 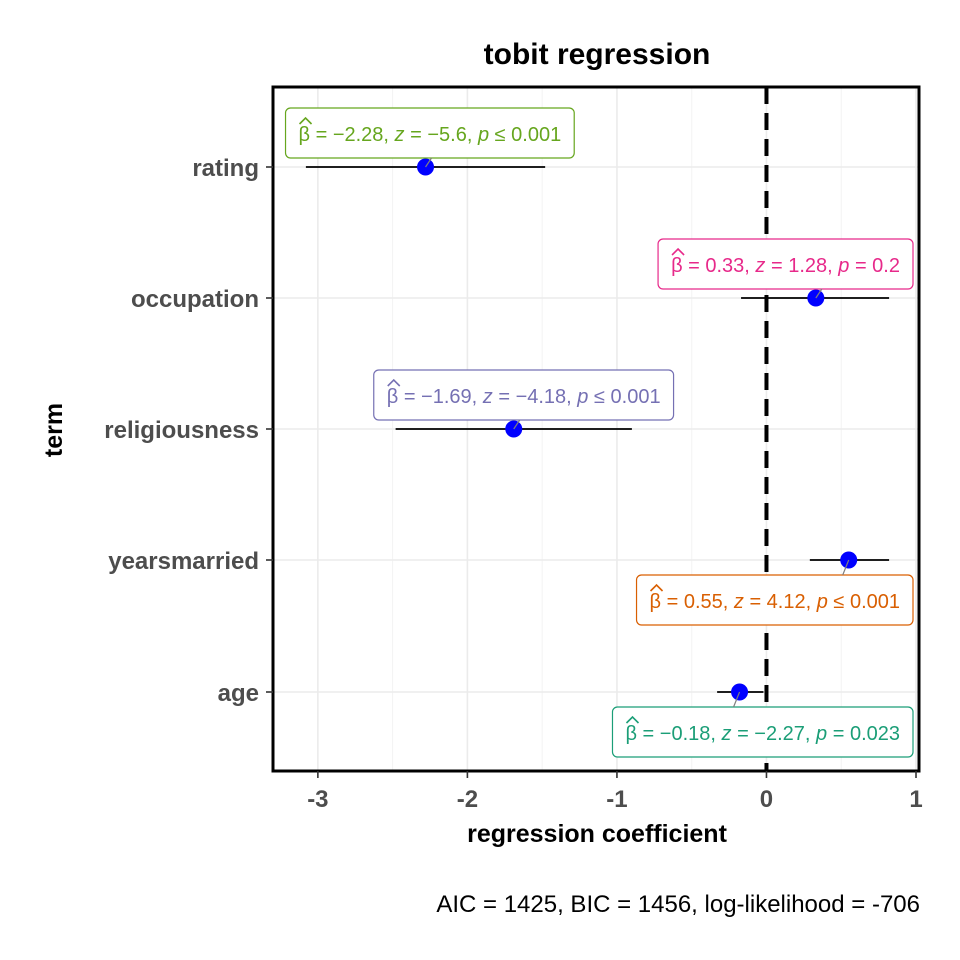 What do you see at coordinates (429, 162) in the screenshot?
I see `annotation-leader-rating` at bounding box center [429, 162].